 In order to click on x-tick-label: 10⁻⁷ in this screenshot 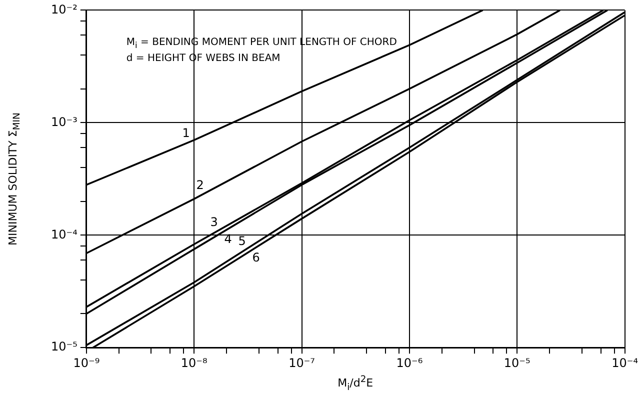, I will do `click(302, 363)`.